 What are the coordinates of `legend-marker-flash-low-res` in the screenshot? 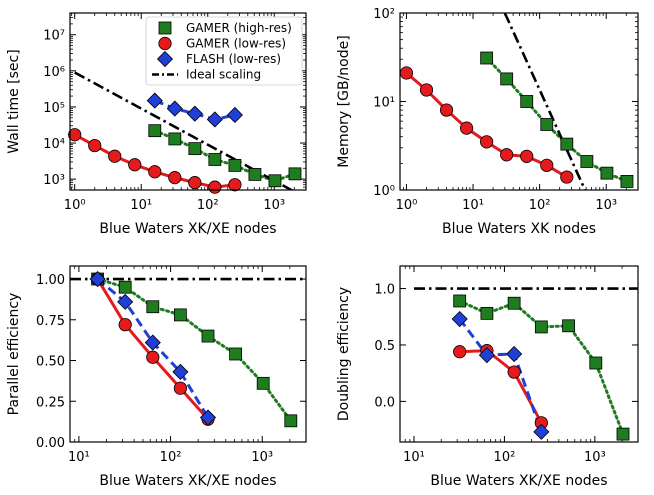 It's located at (165, 59).